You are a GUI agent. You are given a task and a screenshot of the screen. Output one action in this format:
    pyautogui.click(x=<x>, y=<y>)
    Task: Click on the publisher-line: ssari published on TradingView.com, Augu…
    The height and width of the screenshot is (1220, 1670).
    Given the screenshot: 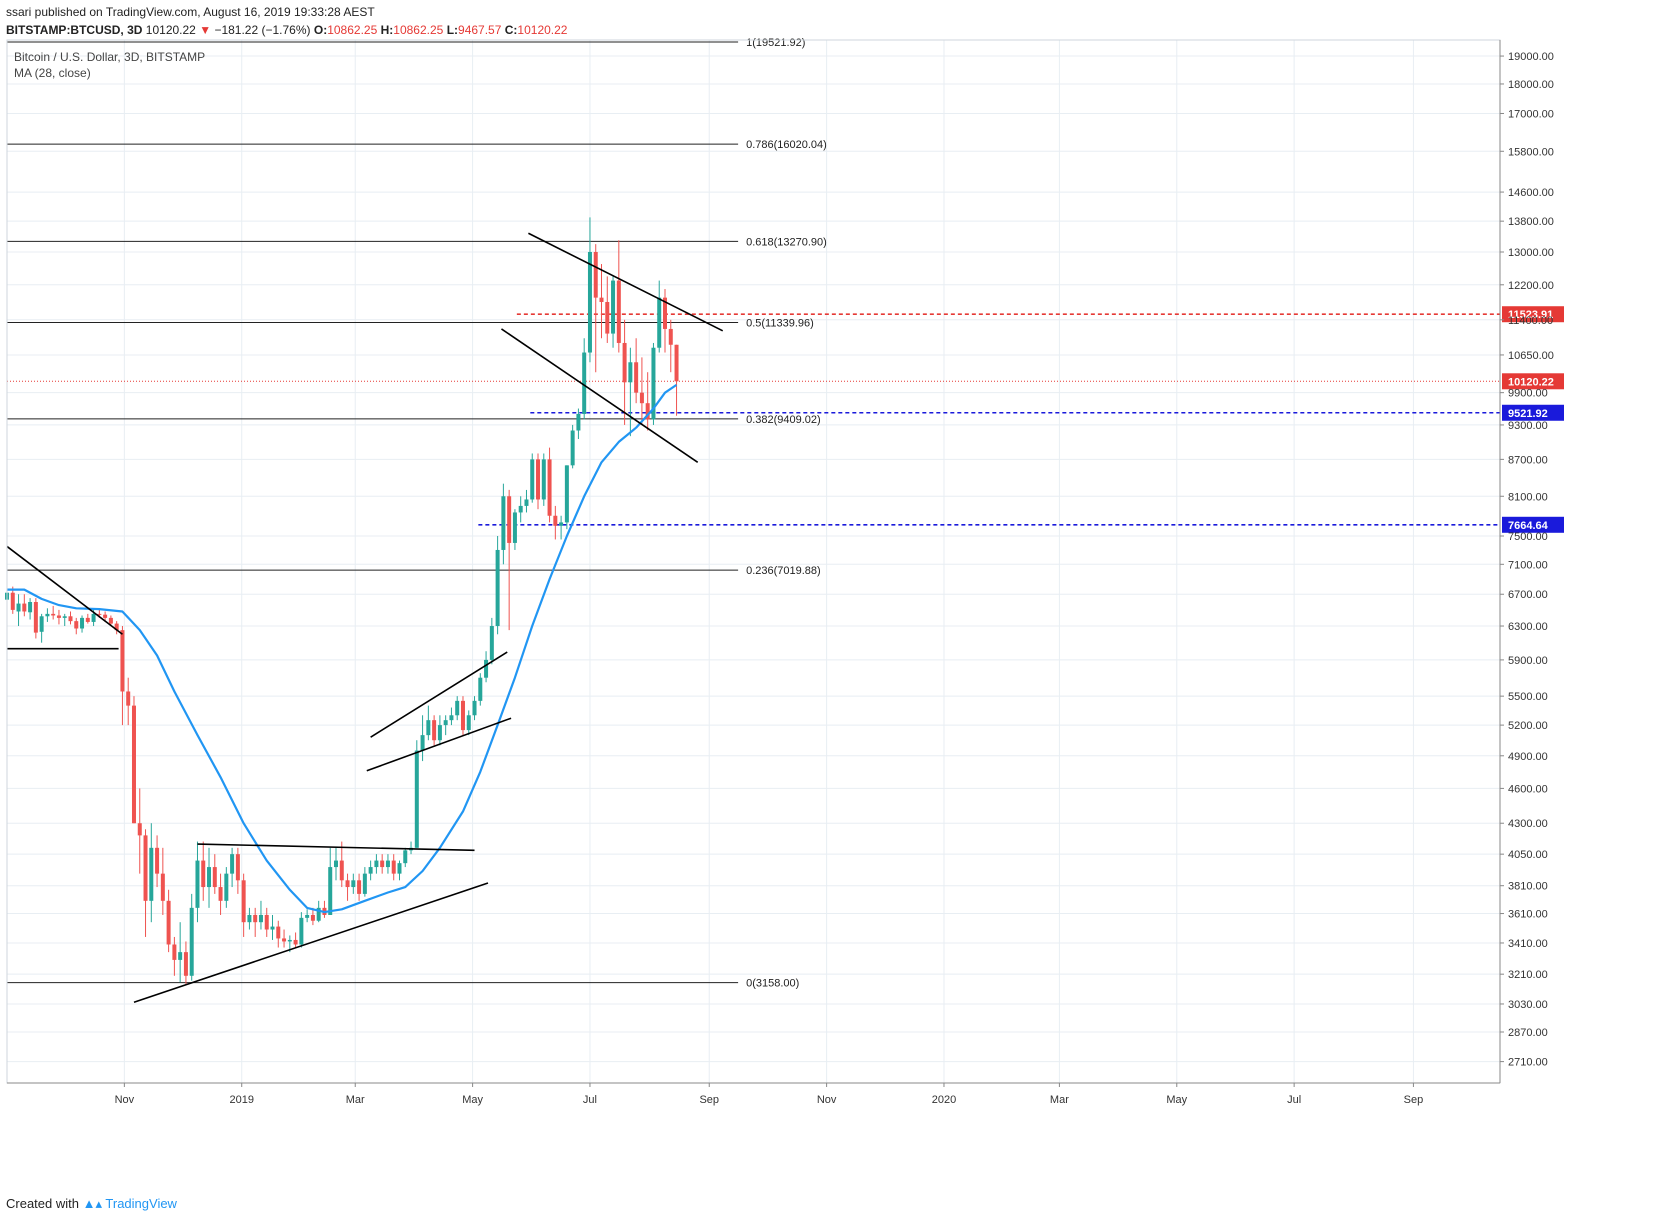 What is the action you would take?
    pyautogui.click(x=190, y=12)
    